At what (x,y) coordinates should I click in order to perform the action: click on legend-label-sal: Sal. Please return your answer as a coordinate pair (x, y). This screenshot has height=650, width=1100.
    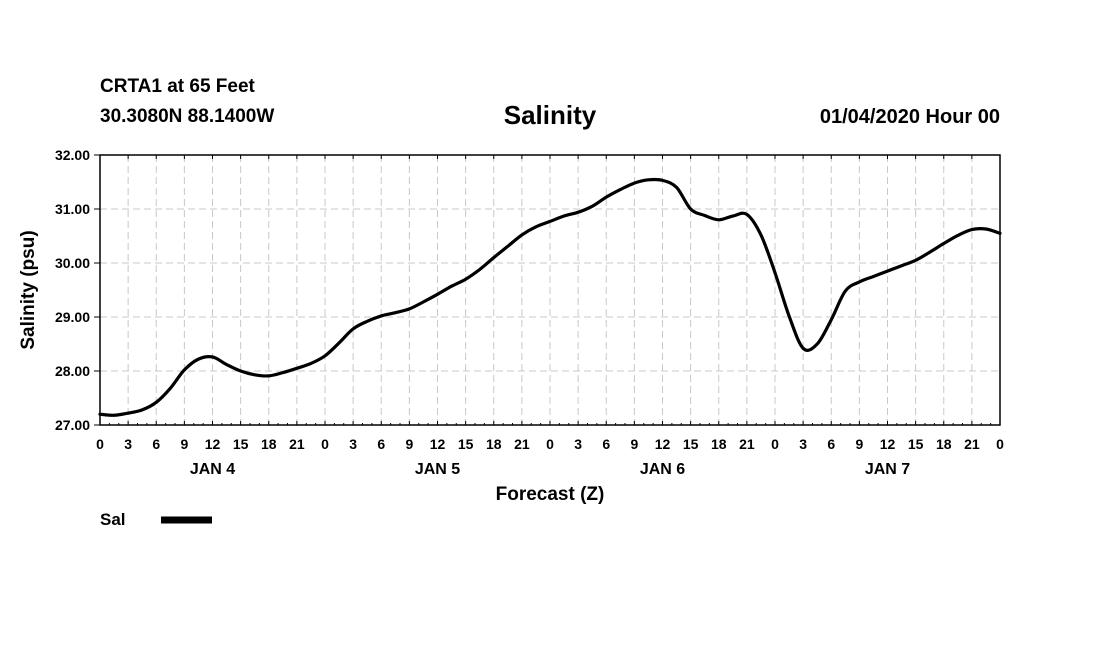
    Looking at the image, I should click on (113, 519).